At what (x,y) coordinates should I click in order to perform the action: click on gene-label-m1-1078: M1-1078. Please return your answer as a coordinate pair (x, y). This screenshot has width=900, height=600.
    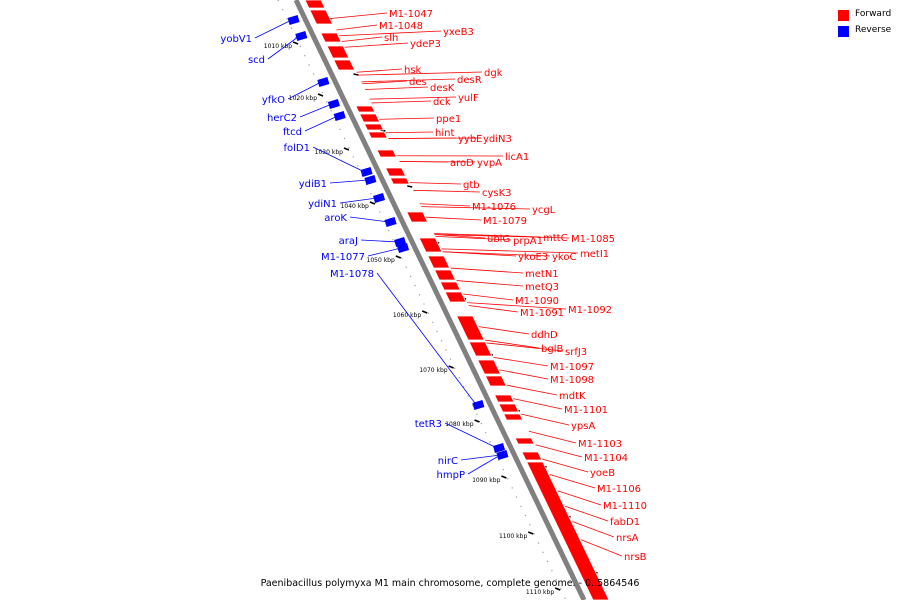
    Looking at the image, I should click on (352, 274).